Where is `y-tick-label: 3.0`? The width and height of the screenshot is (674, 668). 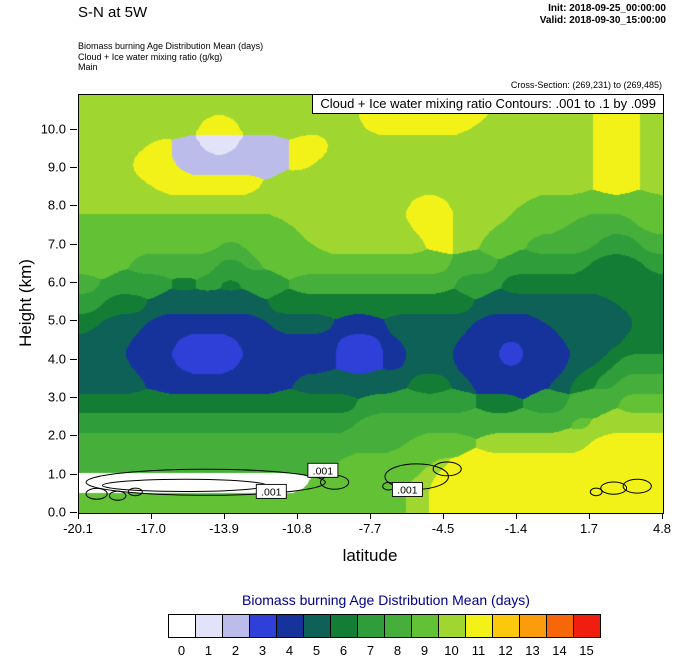
y-tick-label: 3.0 is located at coordinates (56, 397).